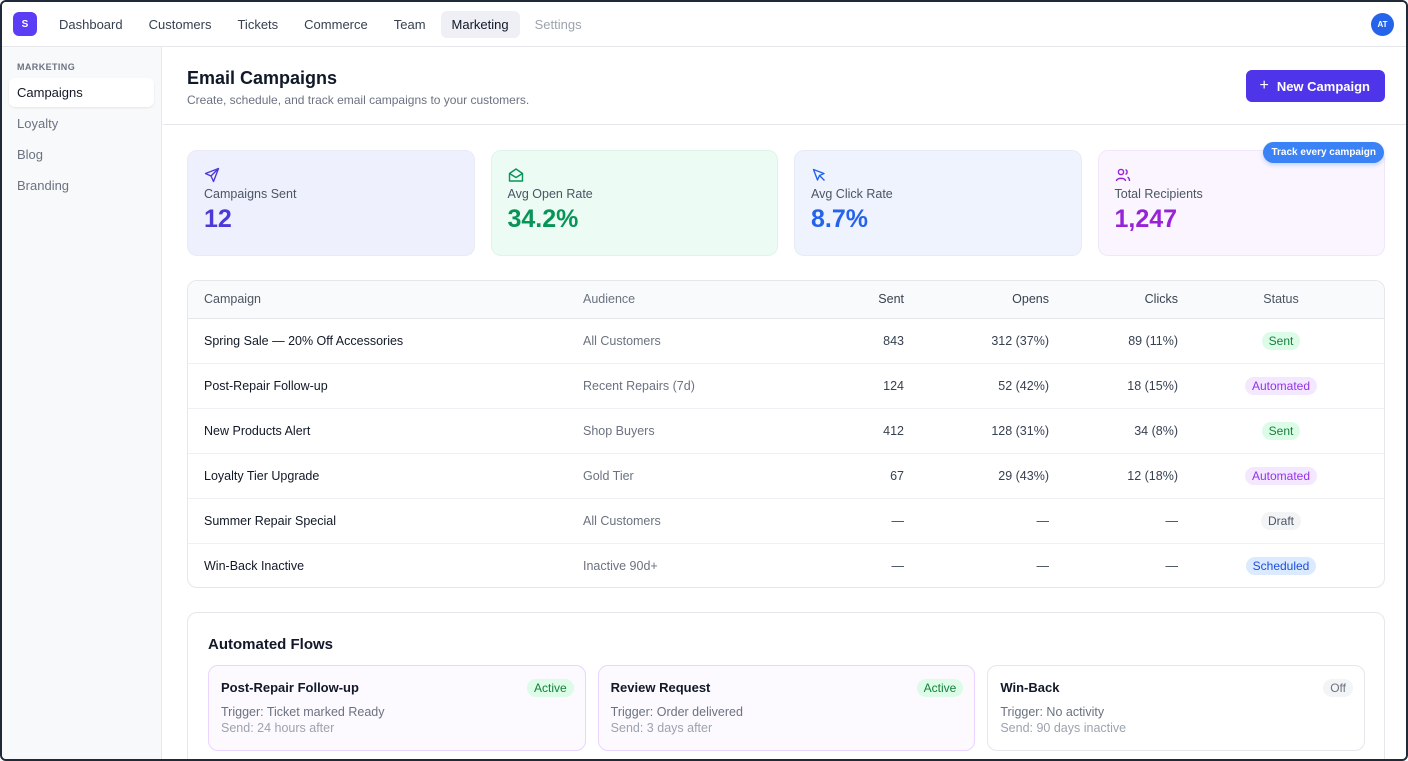 This screenshot has width=1408, height=761. What do you see at coordinates (938, 203) in the screenshot?
I see `stat-click-rate: Avg Click Rate 8.7%` at bounding box center [938, 203].